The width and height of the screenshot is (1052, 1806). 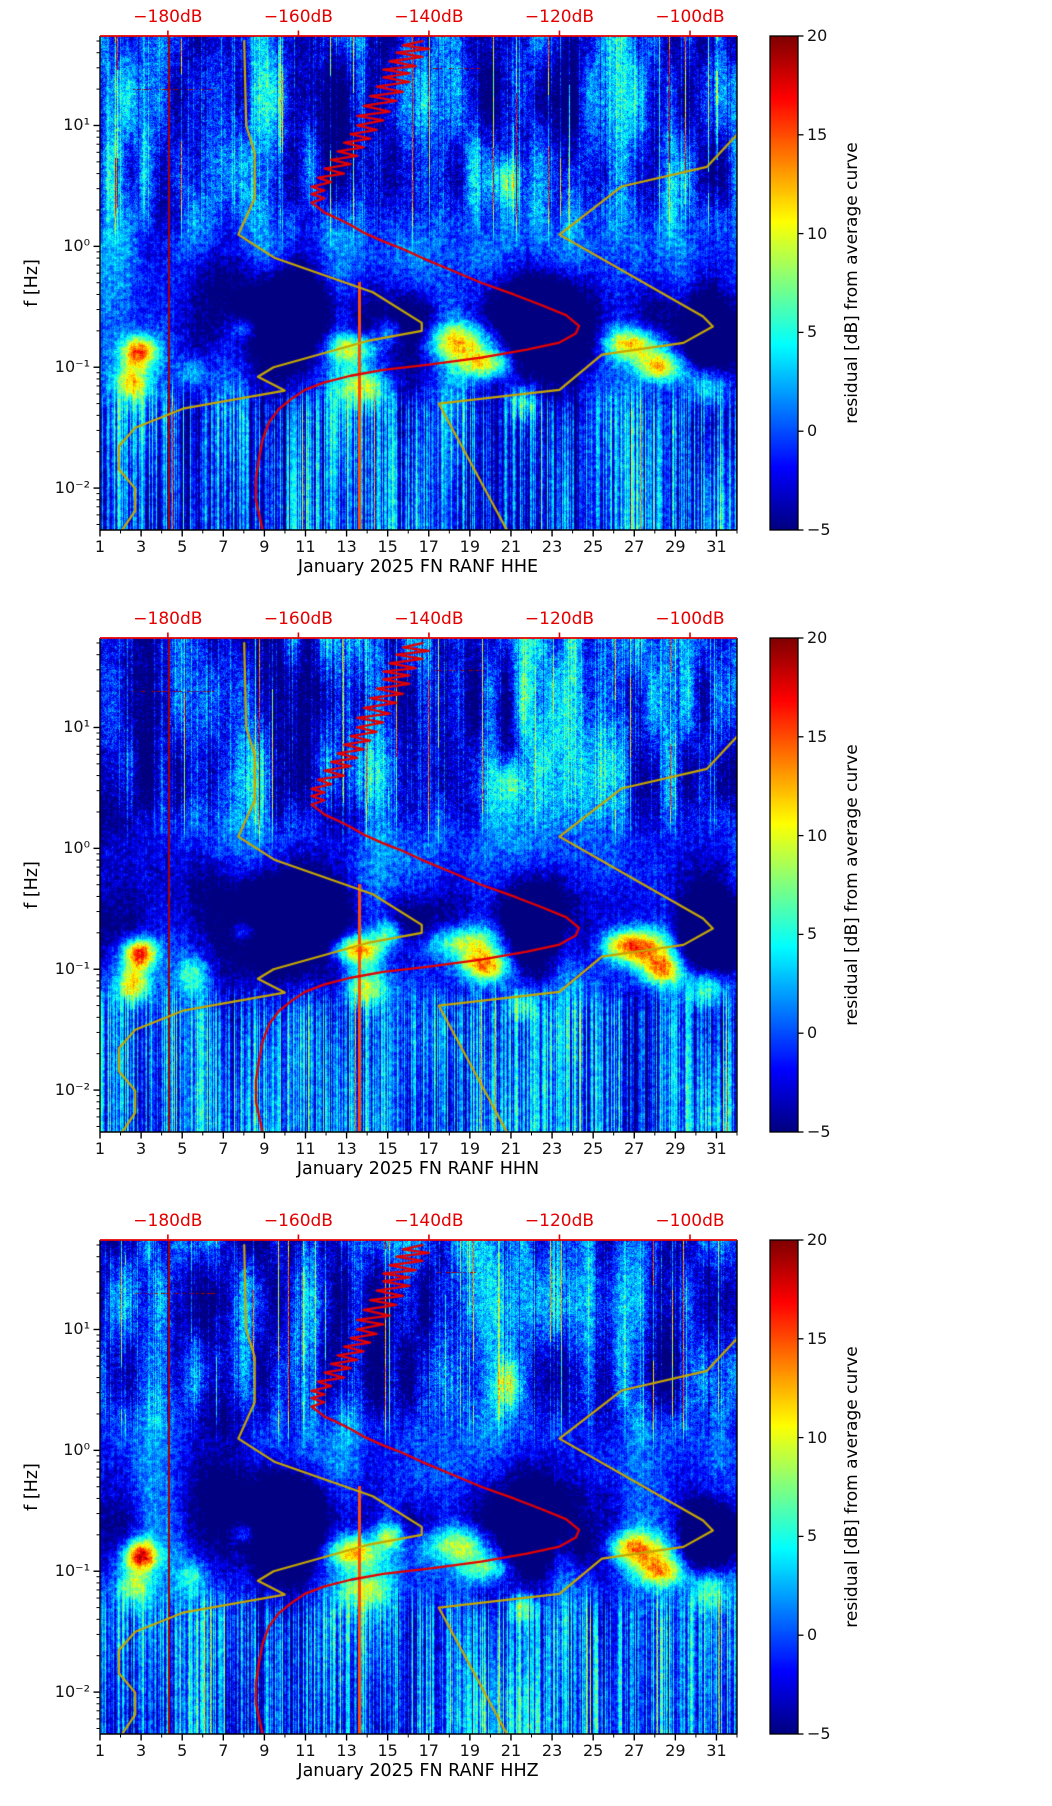 I want to click on y-tick-label: 10¹, so click(x=76, y=1329).